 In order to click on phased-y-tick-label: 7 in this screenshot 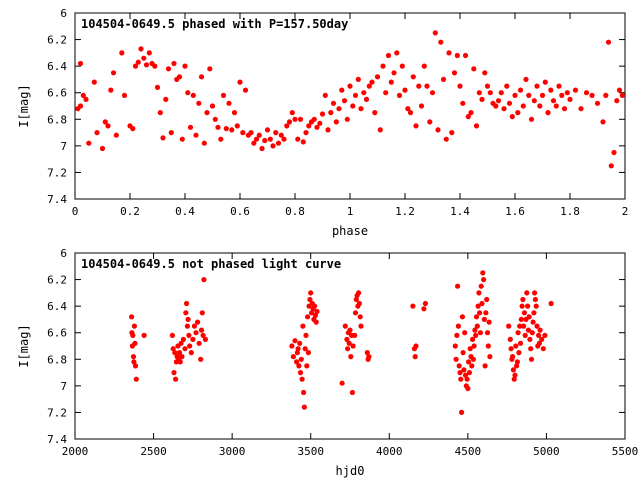, I will do `click(63, 146)`.